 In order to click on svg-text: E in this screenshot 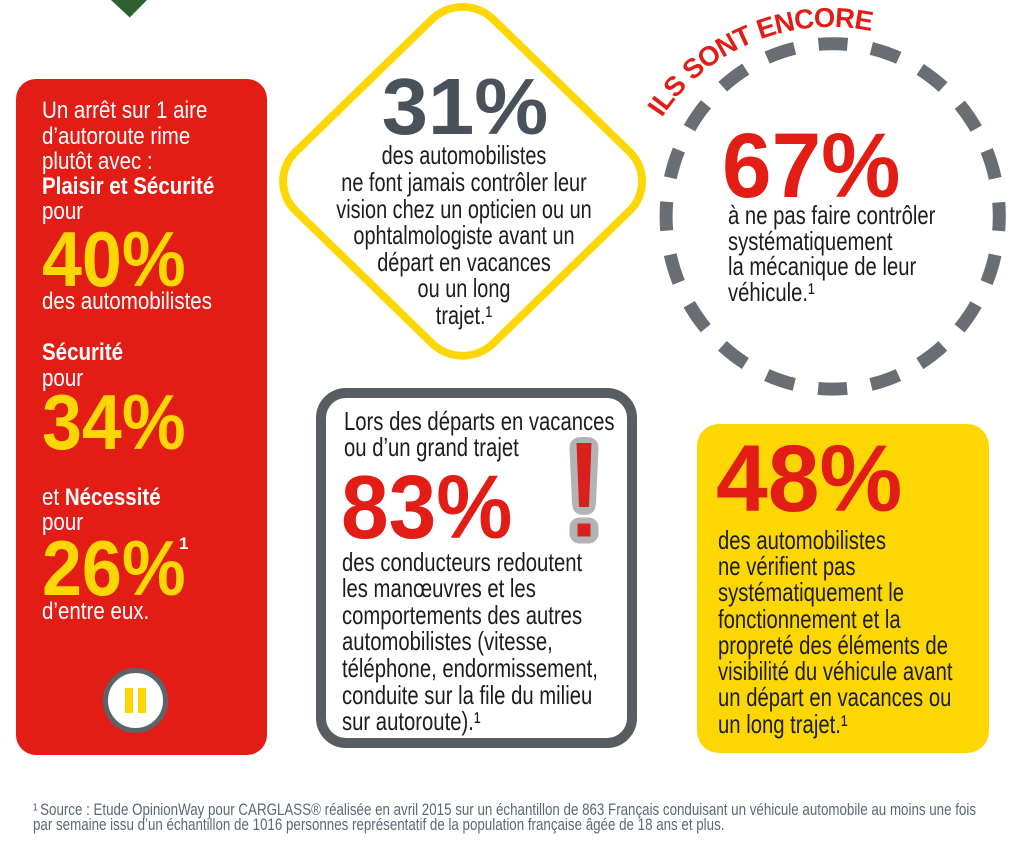, I will do `click(863, 20)`.